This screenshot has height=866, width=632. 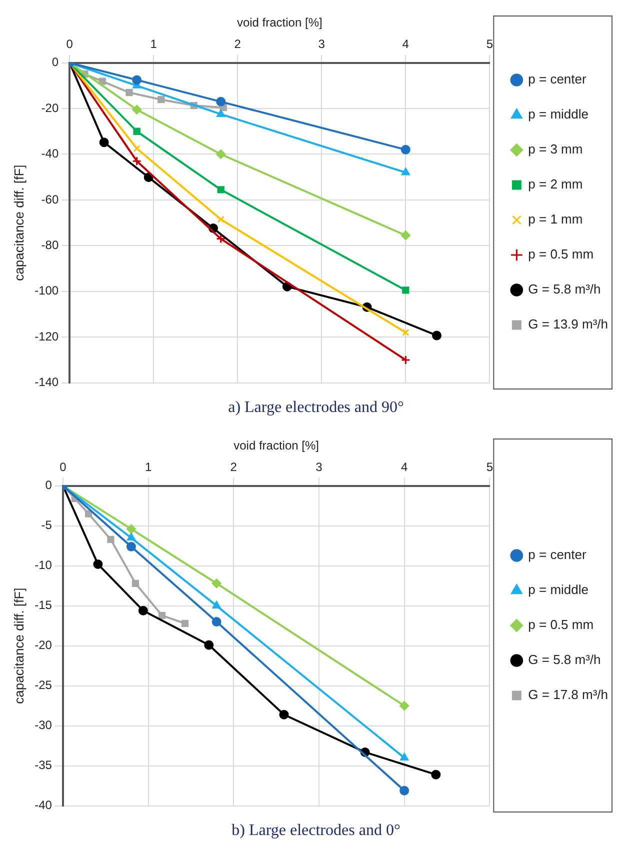 What do you see at coordinates (50, 245) in the screenshot?
I see `y-tick-label: -80` at bounding box center [50, 245].